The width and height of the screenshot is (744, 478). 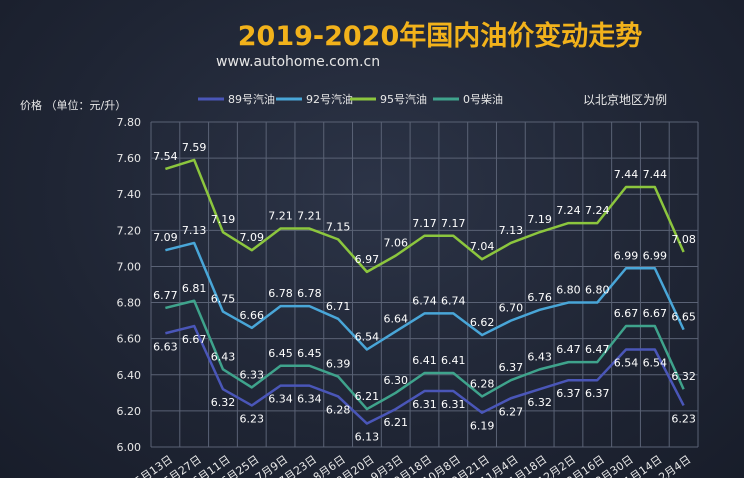 I want to click on data-label: 7.04, so click(x=482, y=246).